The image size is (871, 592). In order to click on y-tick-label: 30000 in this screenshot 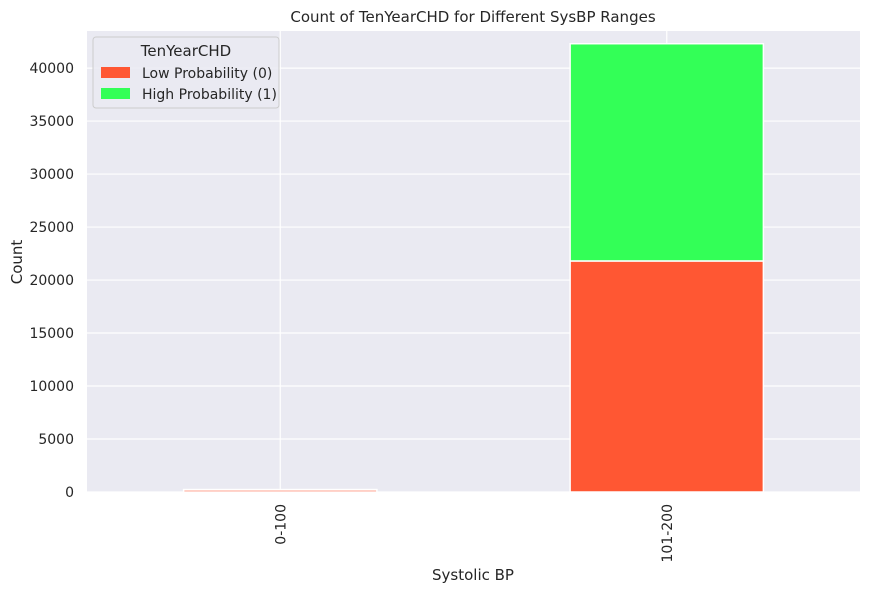, I will do `click(51, 175)`.